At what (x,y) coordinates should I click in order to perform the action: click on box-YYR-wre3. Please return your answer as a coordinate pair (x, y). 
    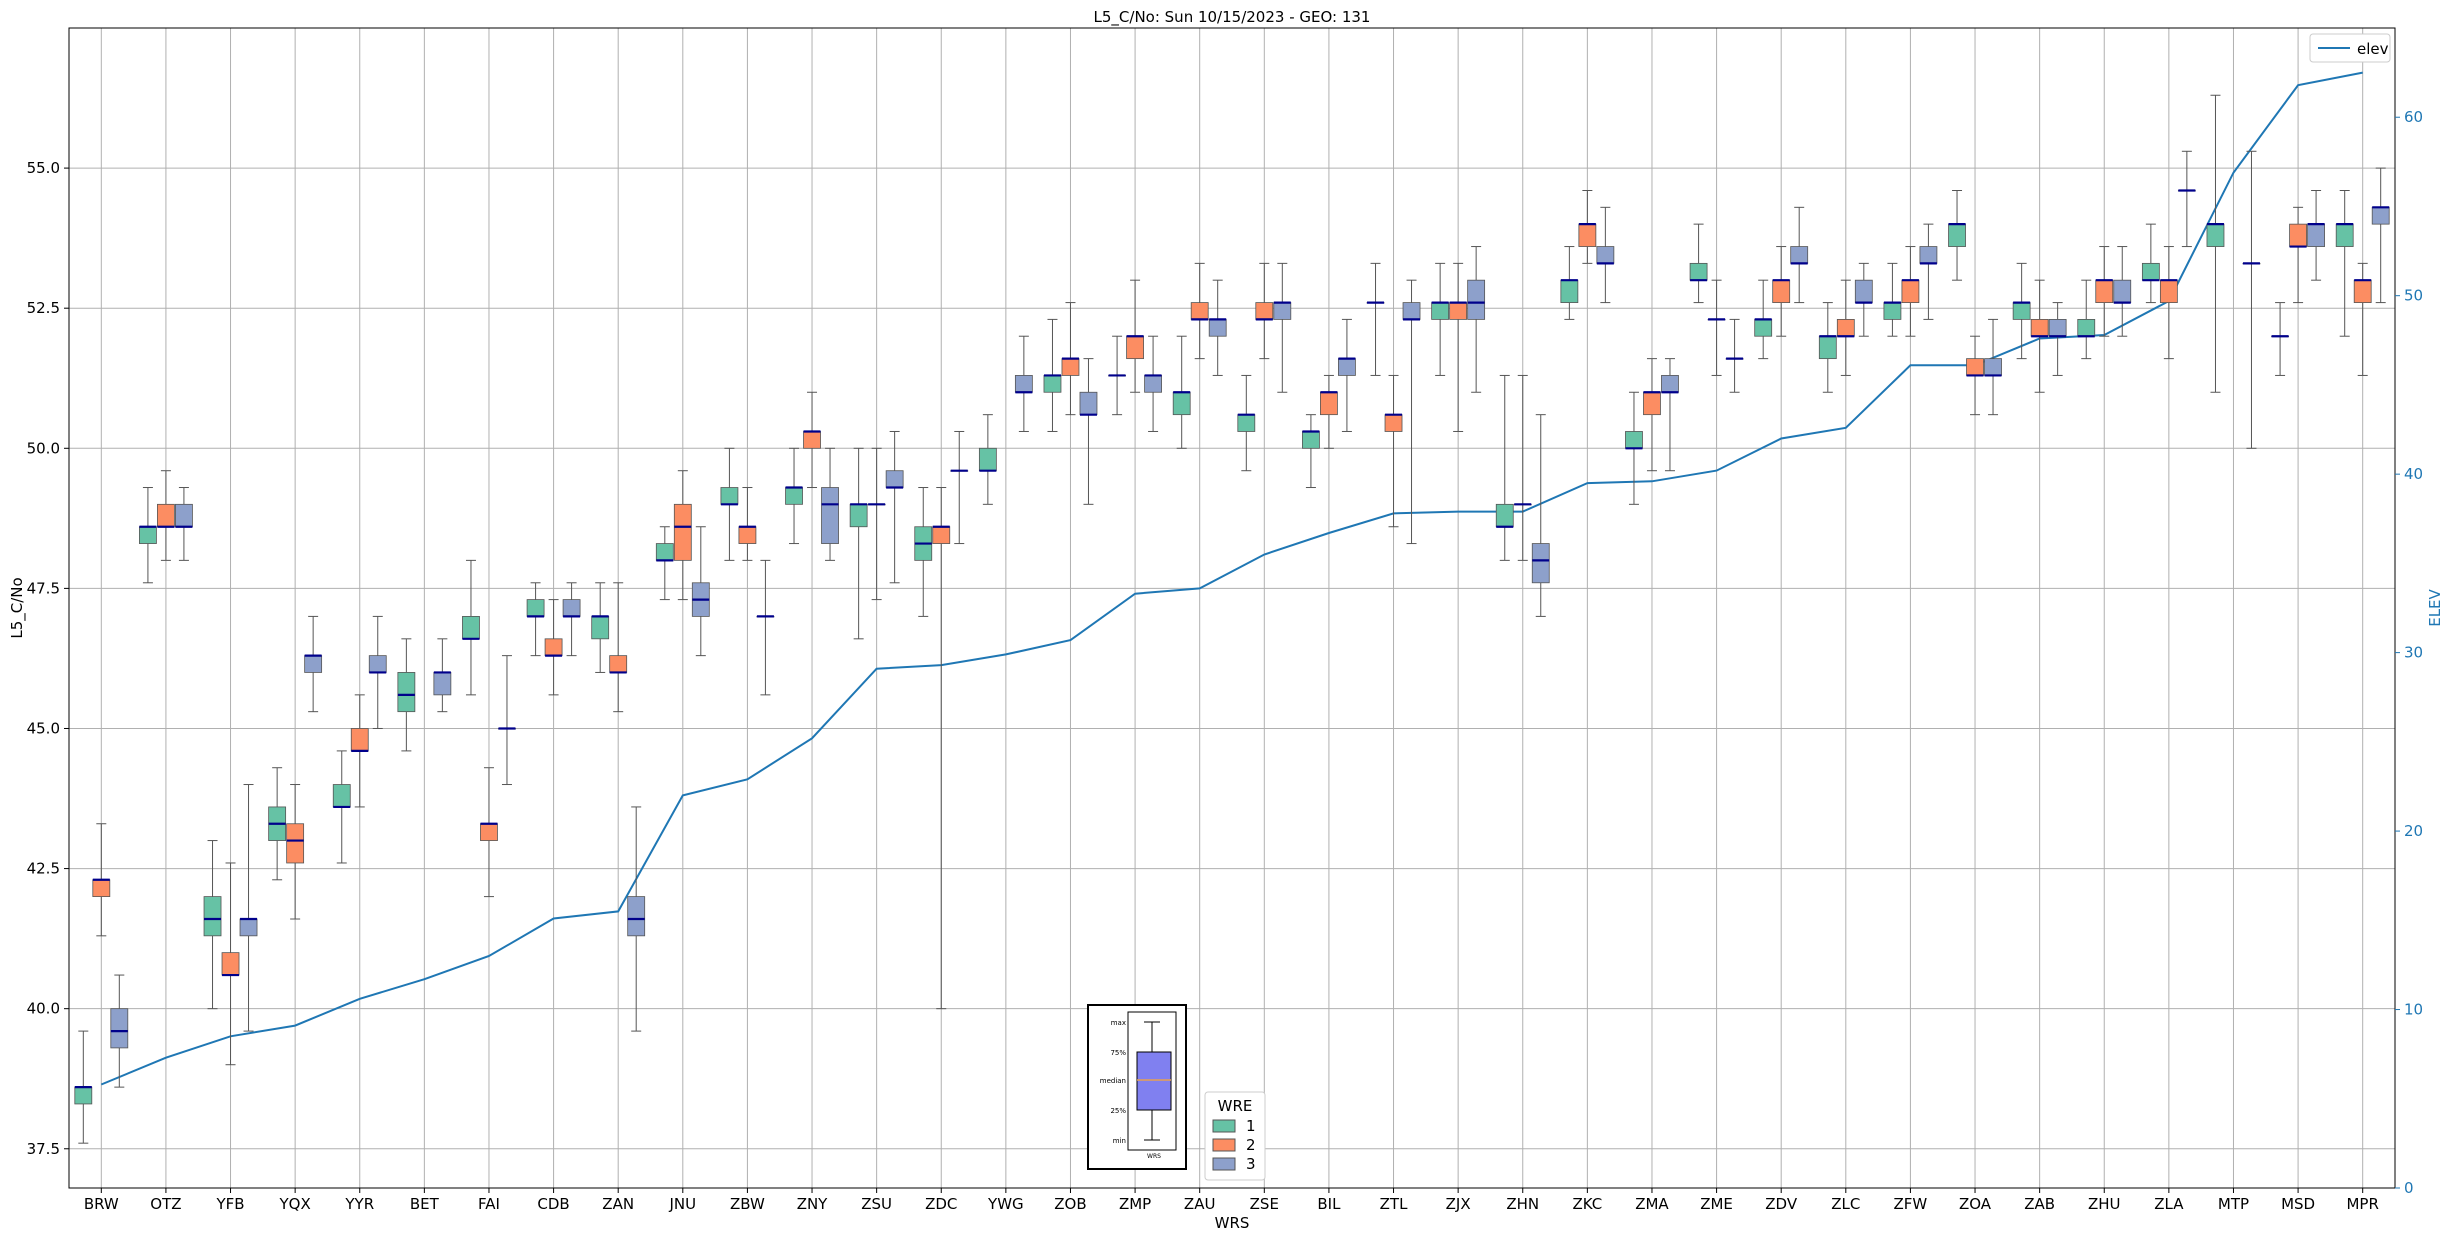
    Looking at the image, I should click on (377, 672).